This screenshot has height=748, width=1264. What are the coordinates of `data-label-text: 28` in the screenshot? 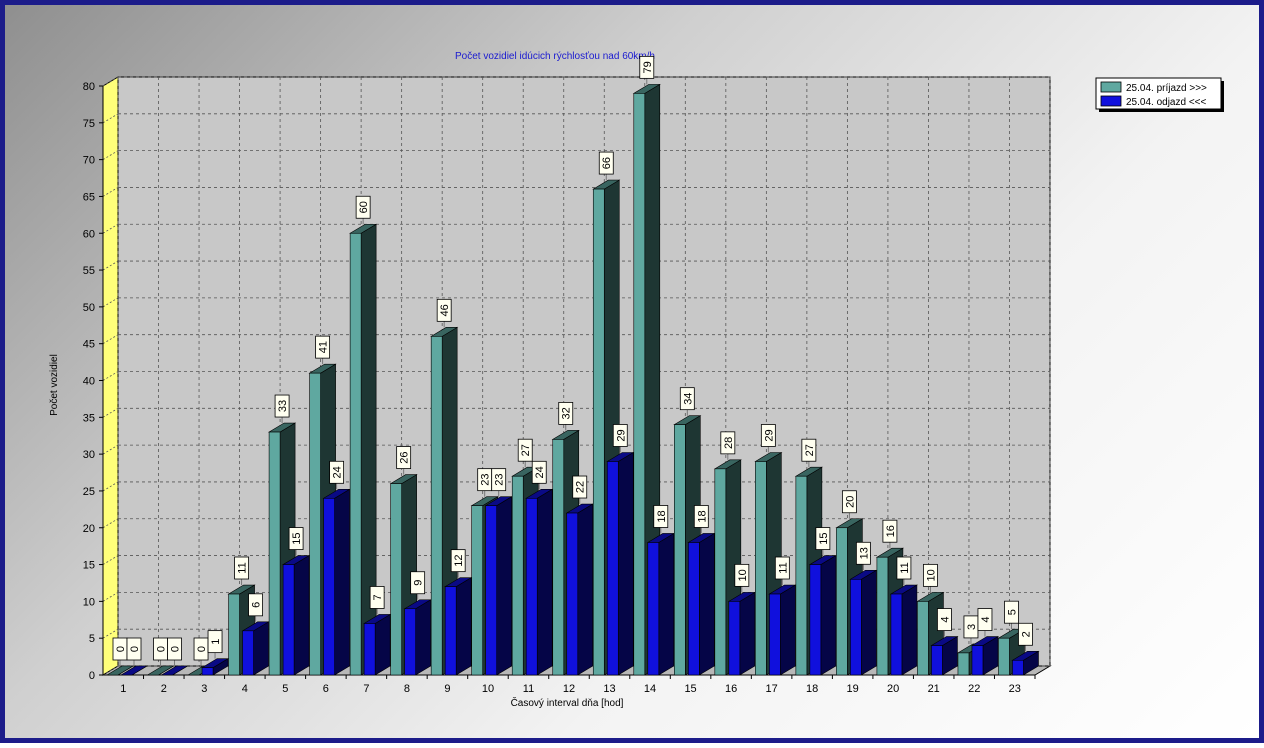 It's located at (729, 443).